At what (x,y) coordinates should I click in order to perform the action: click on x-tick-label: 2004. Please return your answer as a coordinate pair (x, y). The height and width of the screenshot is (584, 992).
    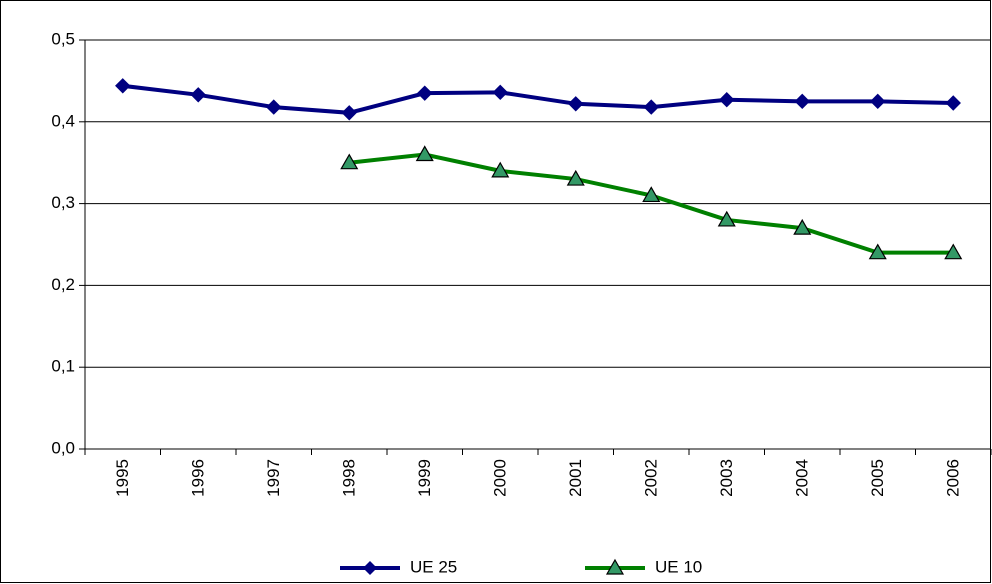
    Looking at the image, I should click on (802, 478).